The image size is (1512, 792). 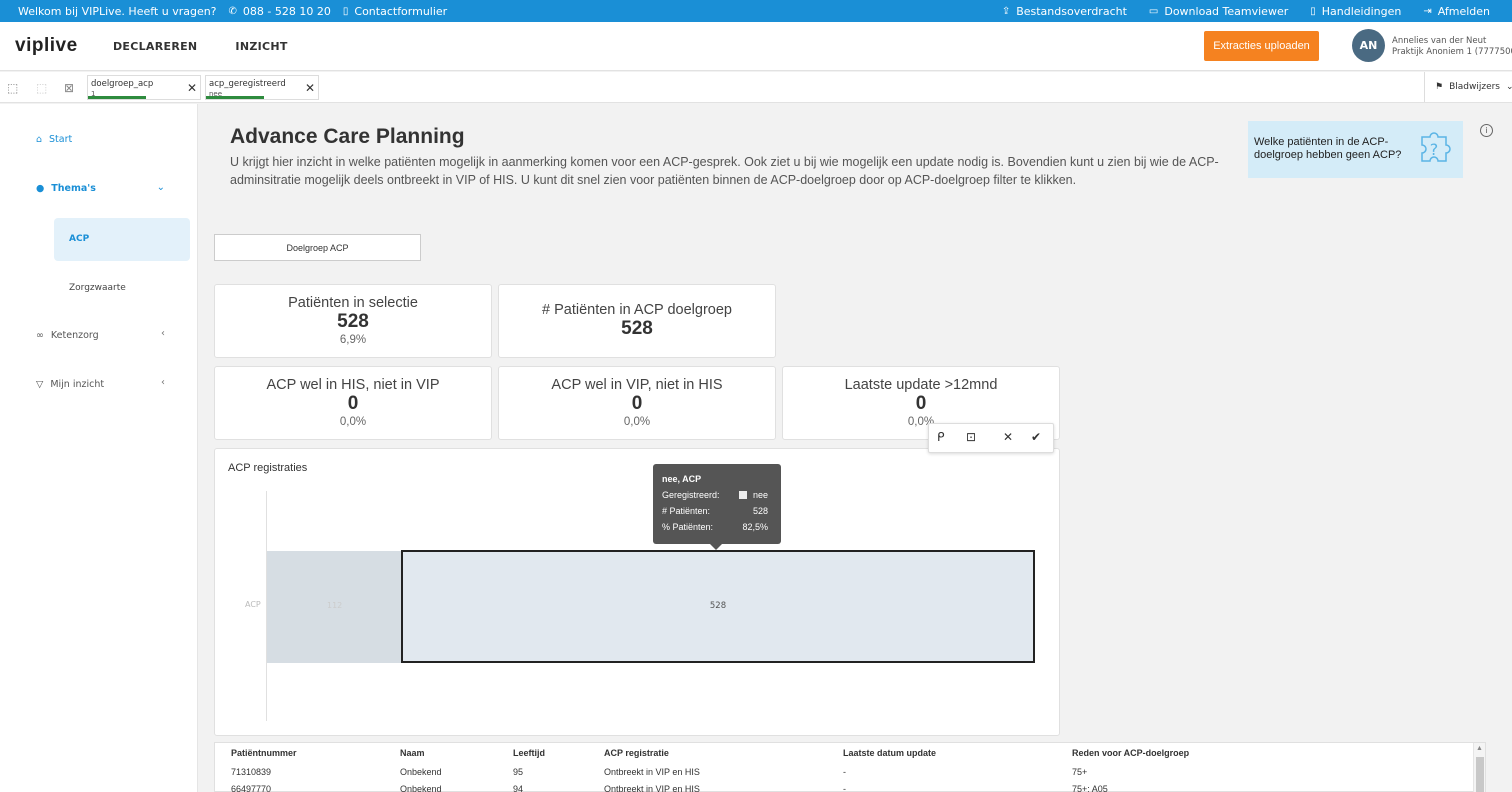 What do you see at coordinates (890, 753) in the screenshot?
I see `table-header: Laatste datum update` at bounding box center [890, 753].